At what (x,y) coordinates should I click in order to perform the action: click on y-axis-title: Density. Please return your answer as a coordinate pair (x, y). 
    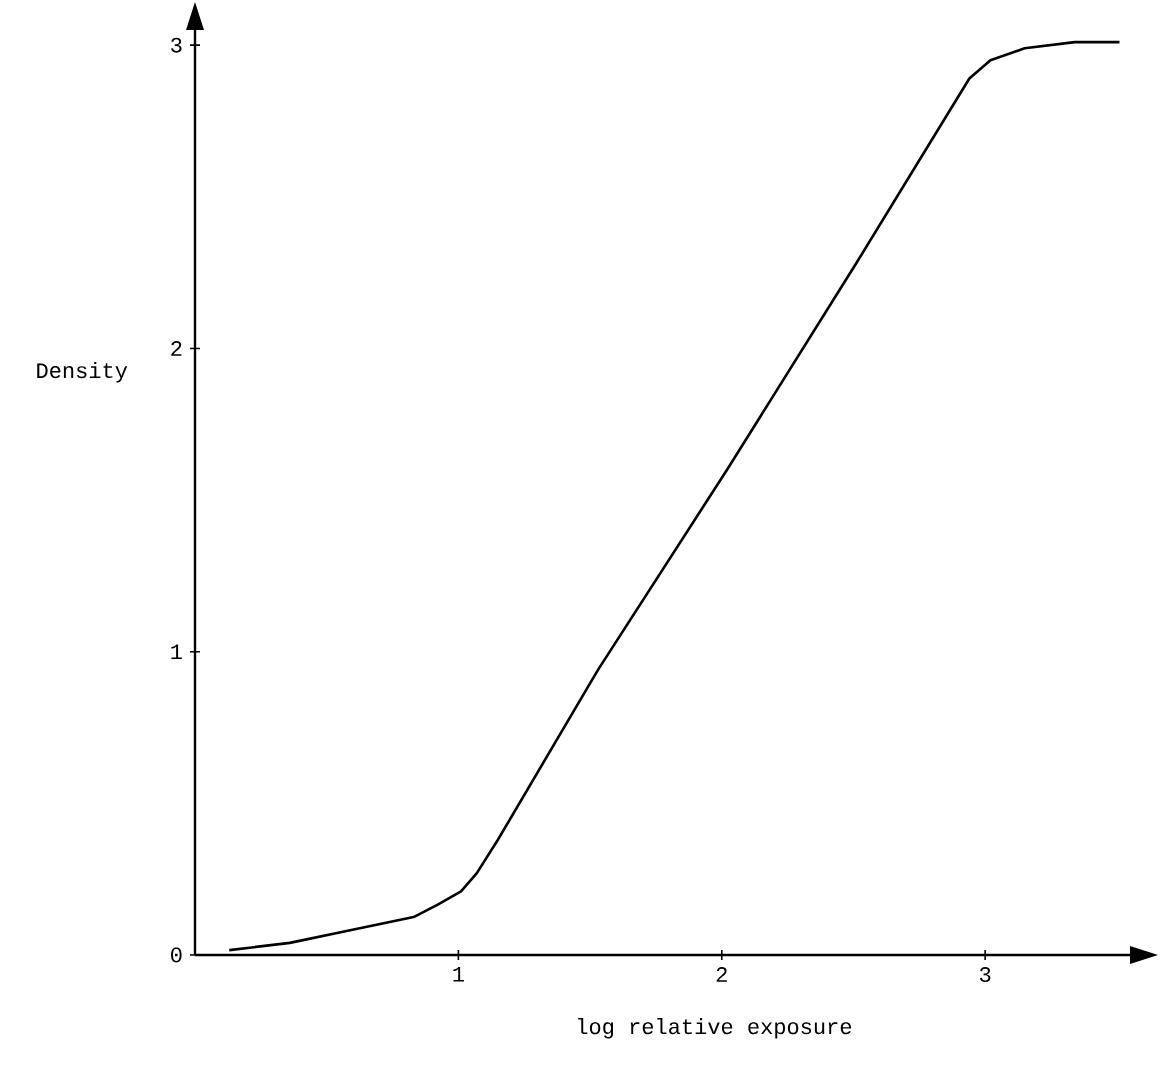
    Looking at the image, I should click on (82, 372).